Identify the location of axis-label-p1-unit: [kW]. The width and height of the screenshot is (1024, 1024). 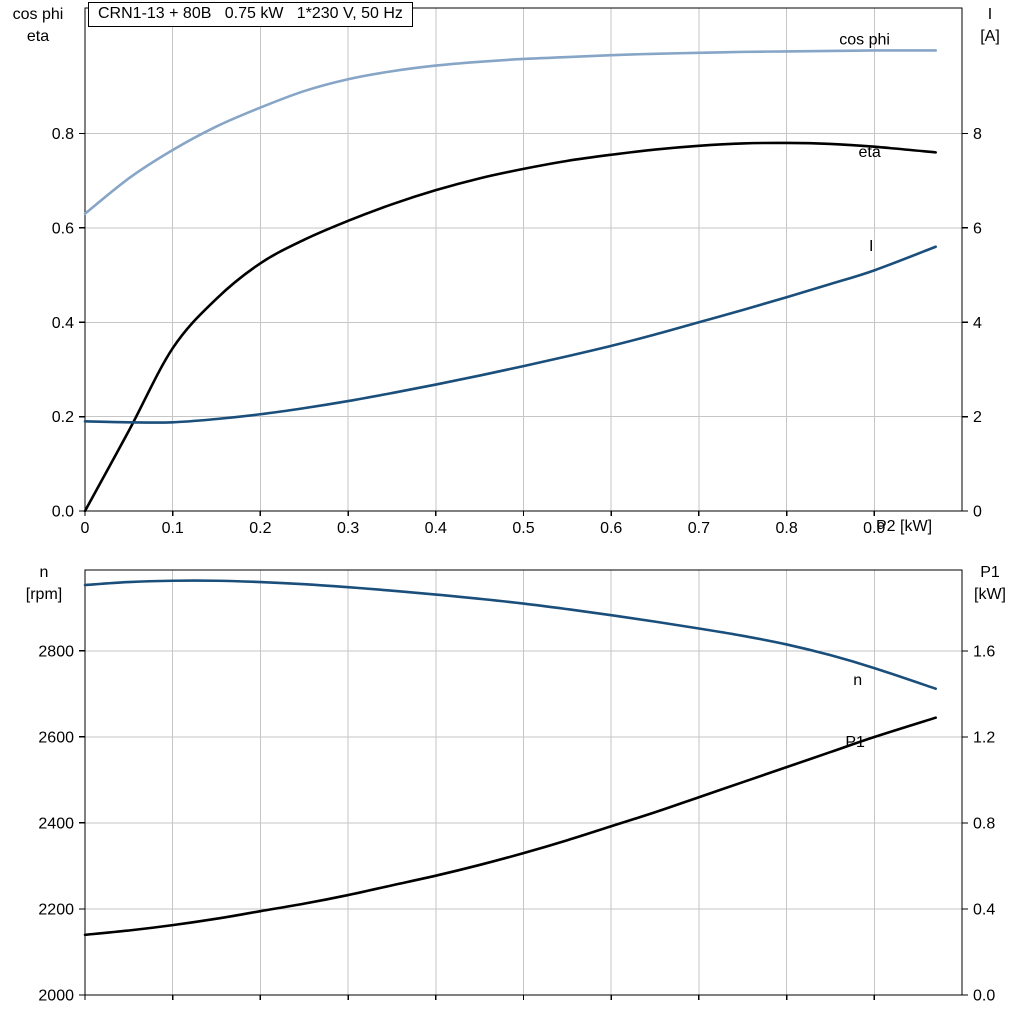
(990, 594).